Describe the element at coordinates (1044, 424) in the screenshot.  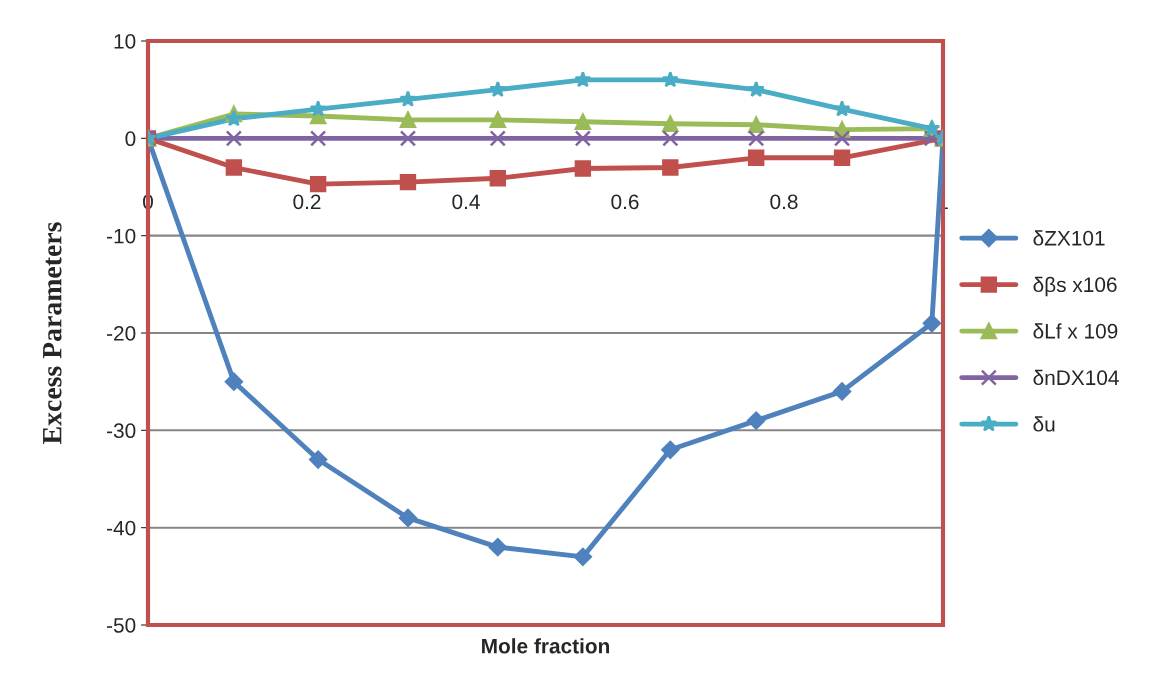
I see `legend-label: δu` at that location.